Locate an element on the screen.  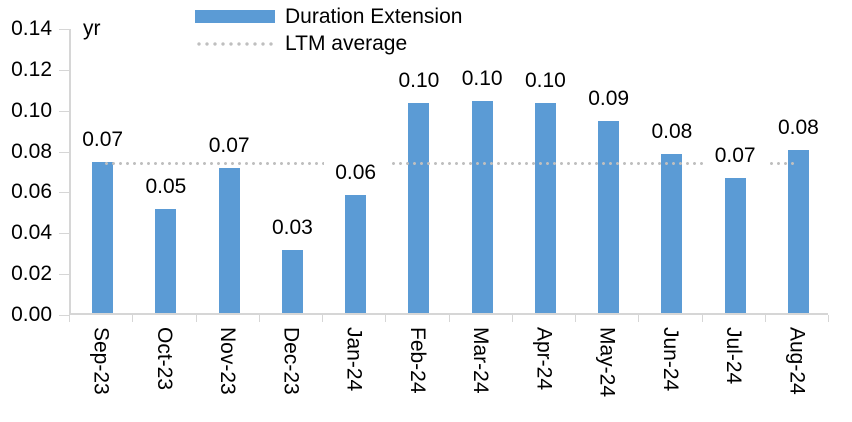
legend-item-duration-extension: Duration Extension is located at coordinates (328, 16).